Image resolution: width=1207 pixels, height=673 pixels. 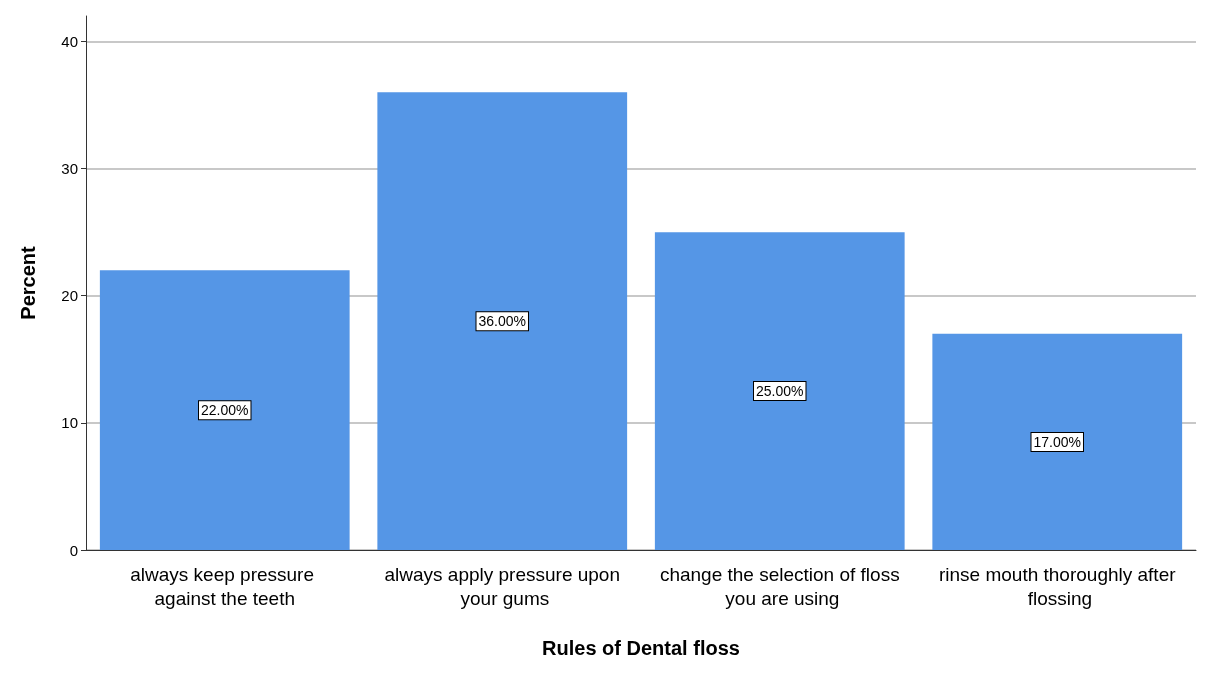 I want to click on data-label: 17.00%, so click(x=1057, y=441).